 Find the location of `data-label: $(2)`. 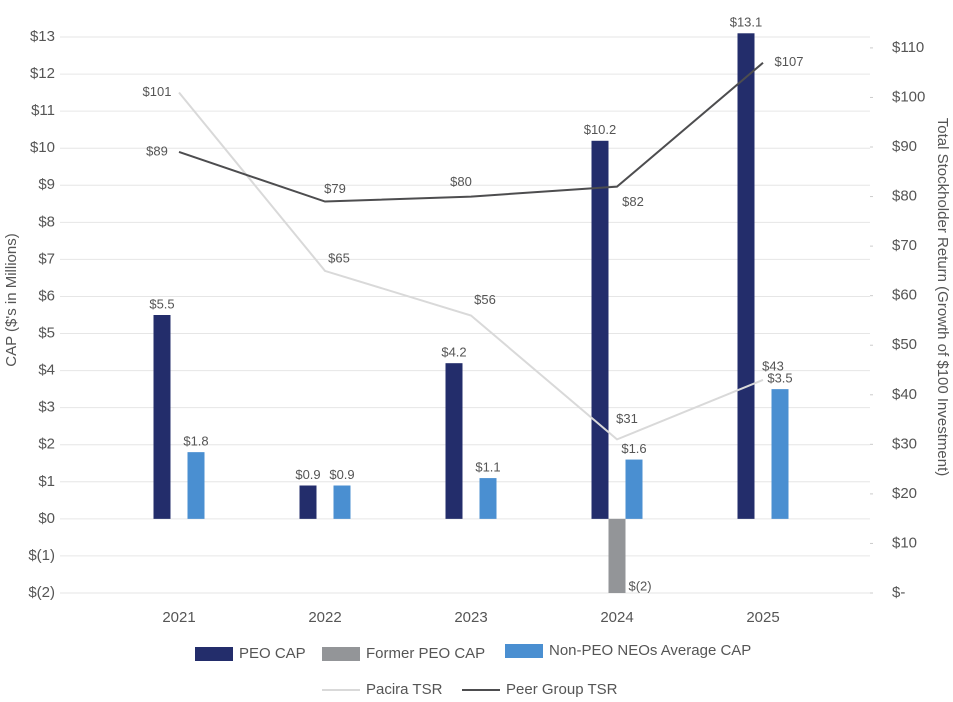

data-label: $(2) is located at coordinates (640, 585).